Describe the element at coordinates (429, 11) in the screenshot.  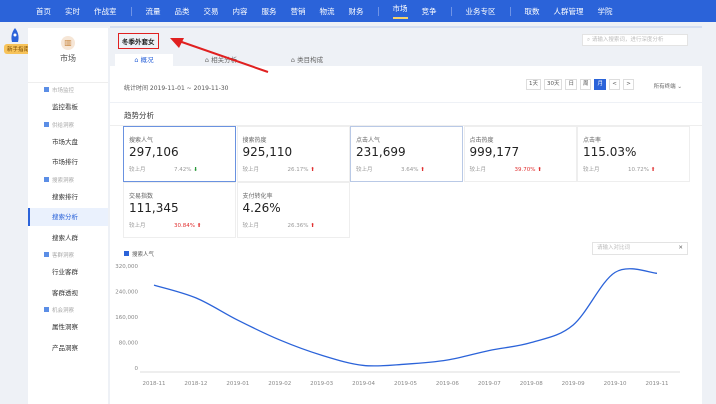
I see `nav-item: 竞争` at that location.